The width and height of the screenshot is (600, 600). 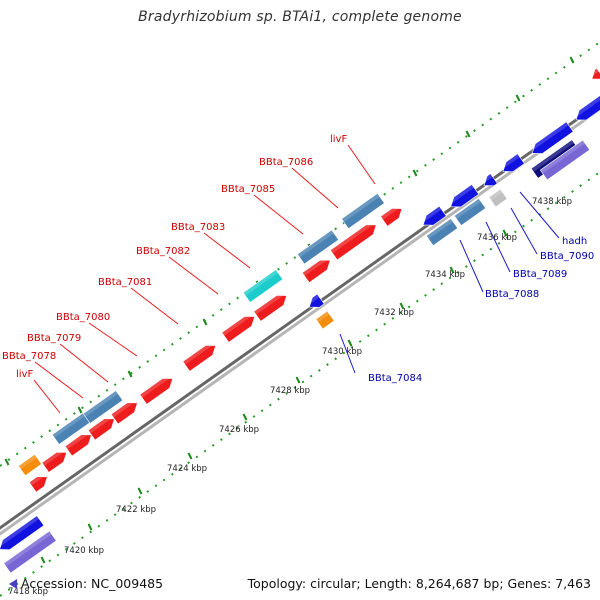 What do you see at coordinates (83, 317) in the screenshot?
I see `gene-label-top: BBta_7080` at bounding box center [83, 317].